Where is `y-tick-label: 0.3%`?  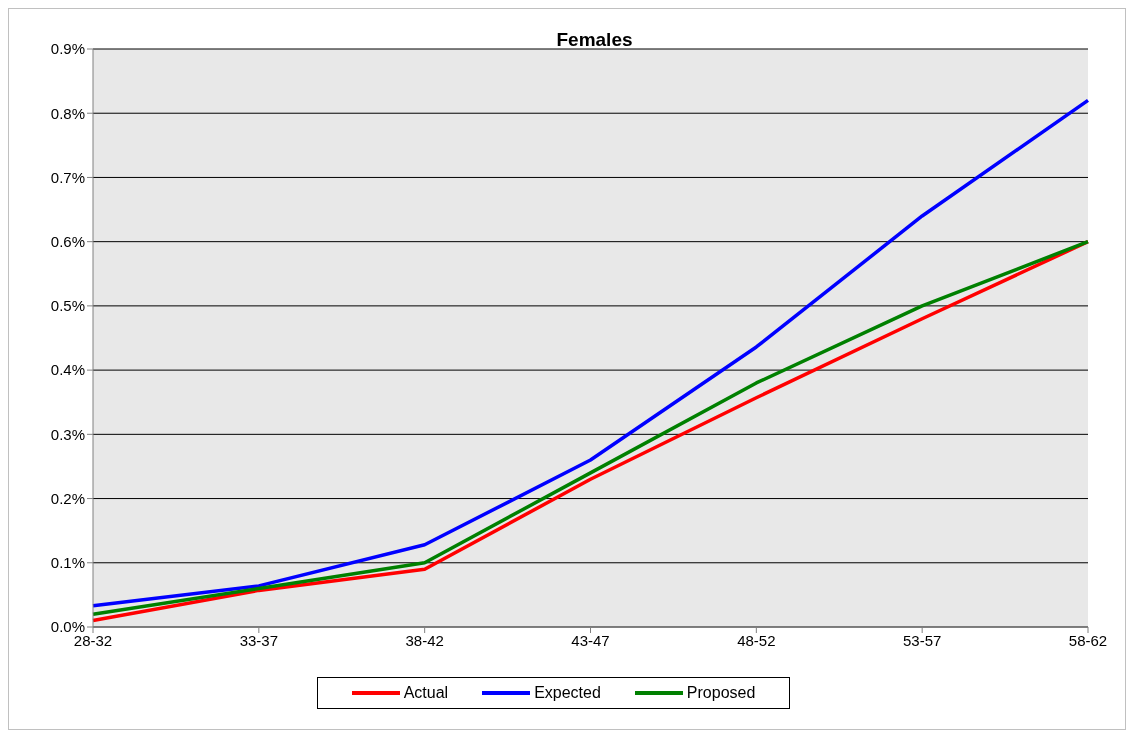 y-tick-label: 0.3% is located at coordinates (67, 434).